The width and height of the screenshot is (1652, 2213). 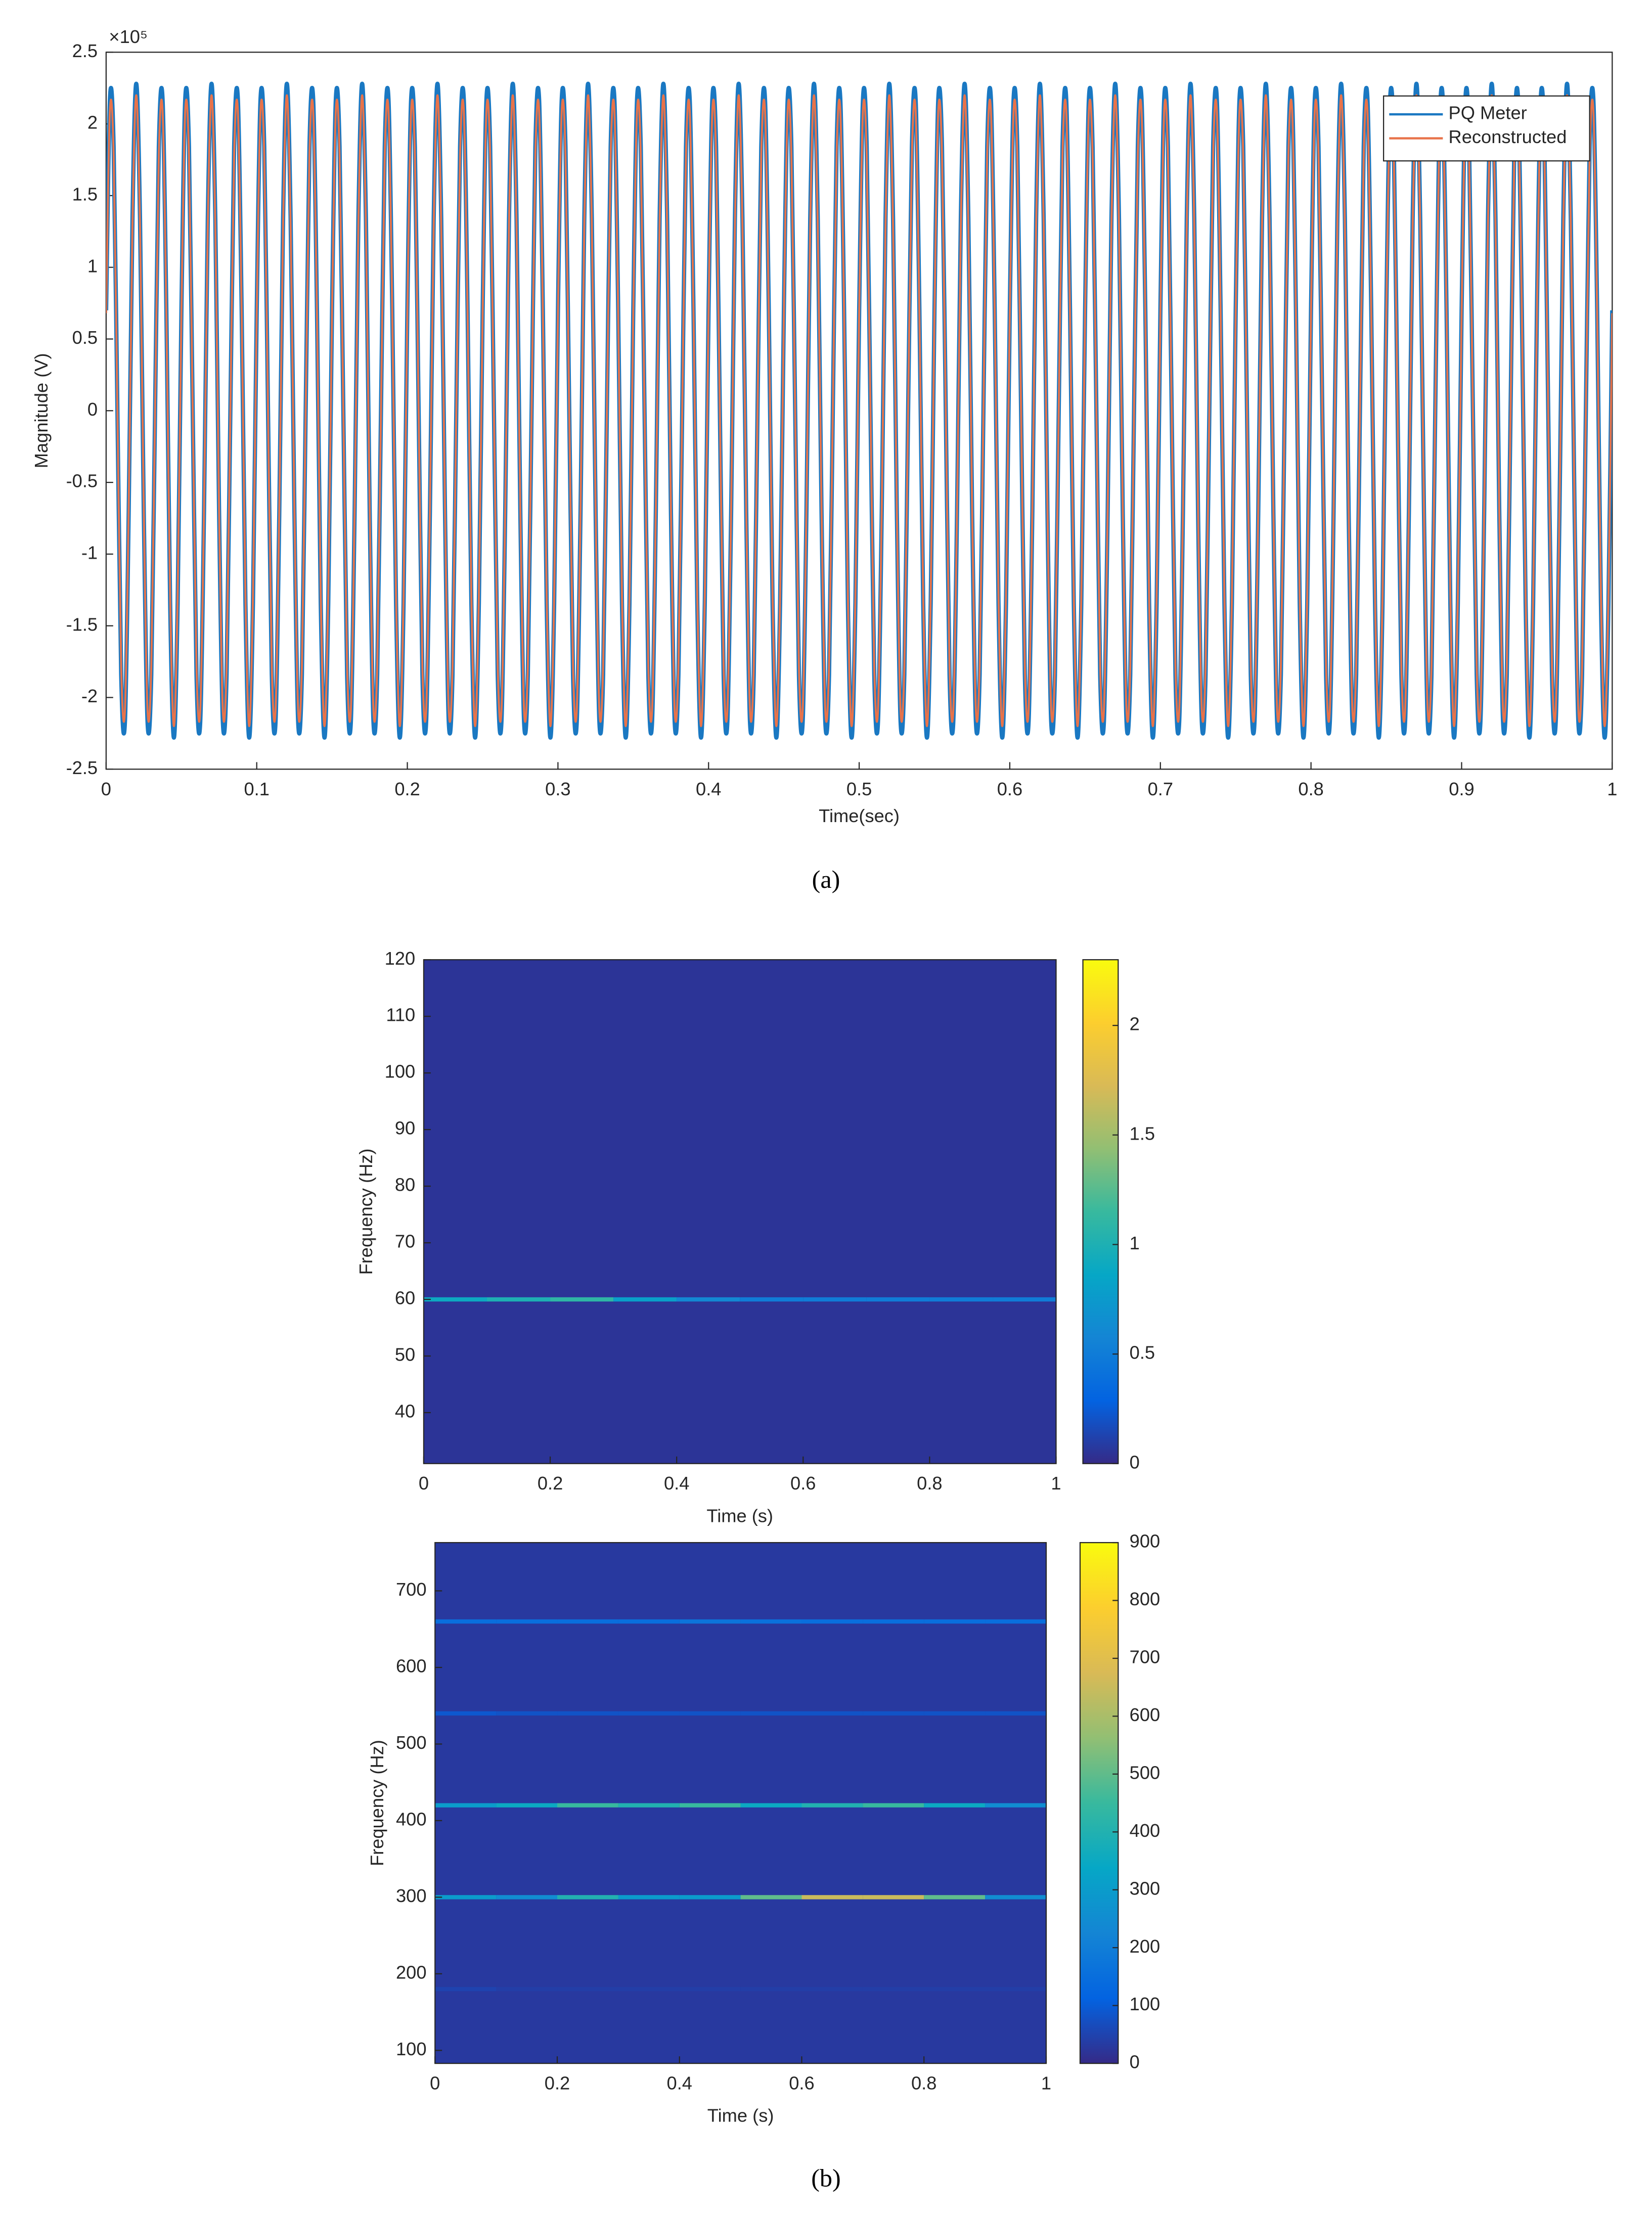 I want to click on x-tick-label: 0.9, so click(x=1461, y=789).